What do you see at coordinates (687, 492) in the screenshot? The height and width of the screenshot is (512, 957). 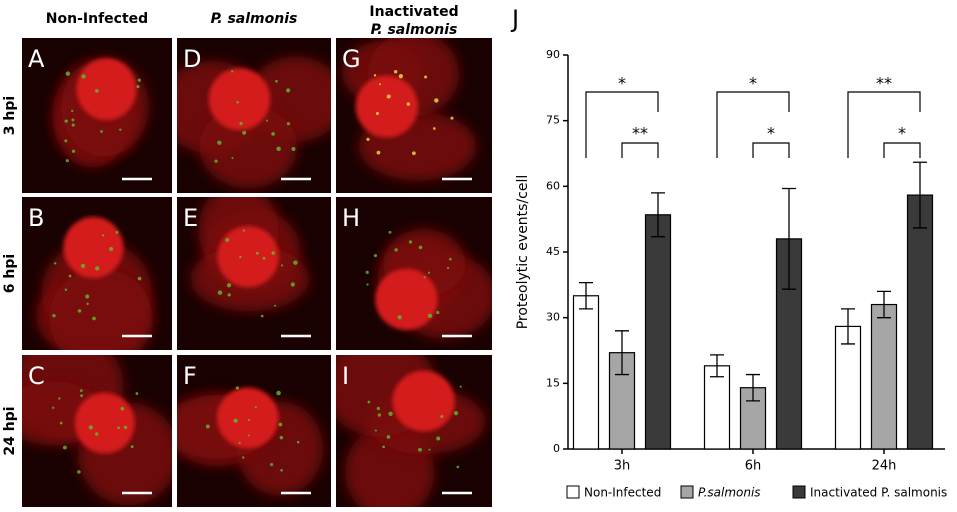 I see `legend-swatch` at bounding box center [687, 492].